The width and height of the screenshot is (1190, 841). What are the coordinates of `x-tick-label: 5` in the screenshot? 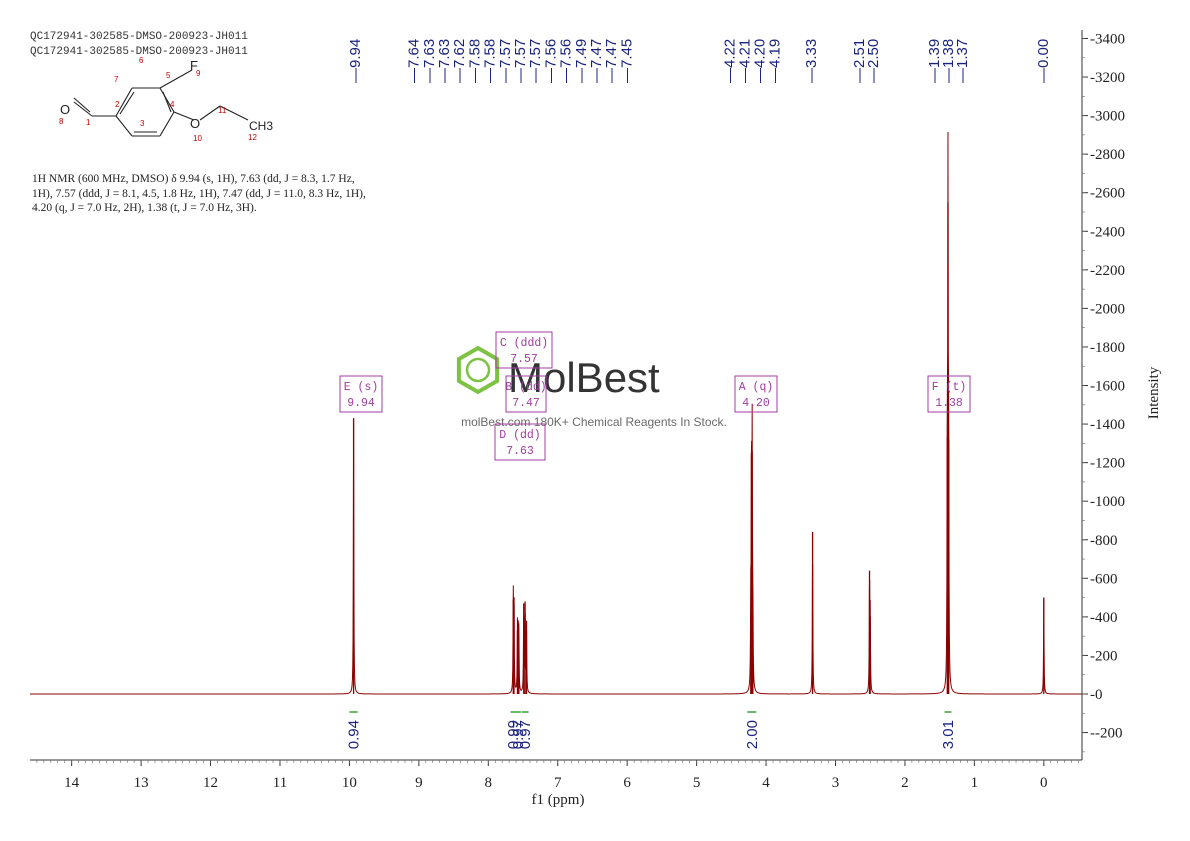 It's located at (697, 783).